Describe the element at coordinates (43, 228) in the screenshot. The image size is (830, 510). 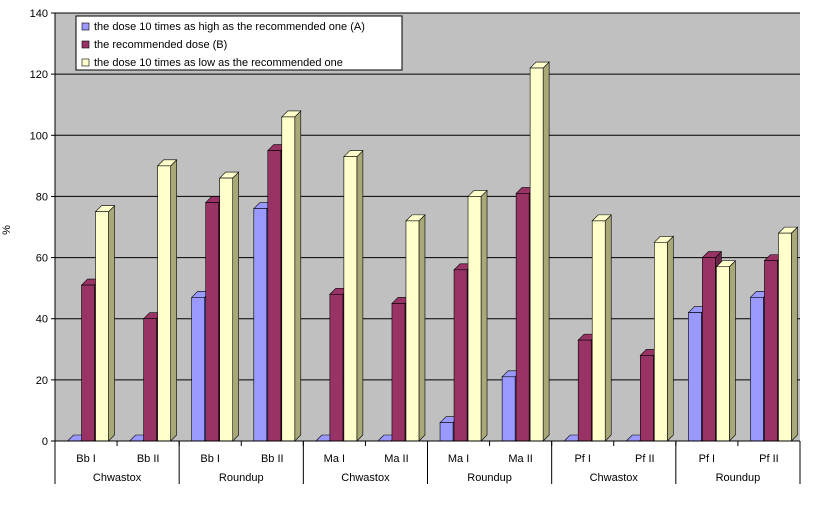
I see `y-axis: 0 20 40 60 80 100 120 140` at that location.